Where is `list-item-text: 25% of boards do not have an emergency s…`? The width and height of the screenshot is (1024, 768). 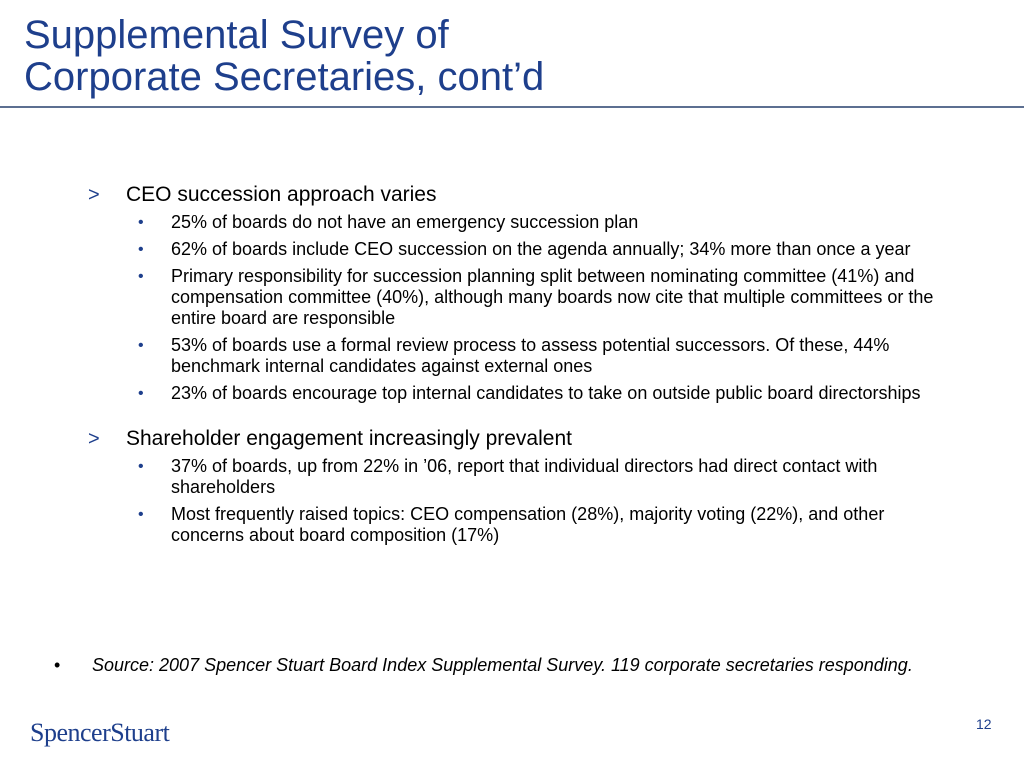 list-item-text: 25% of boards do not have an emergency s… is located at coordinates (405, 222).